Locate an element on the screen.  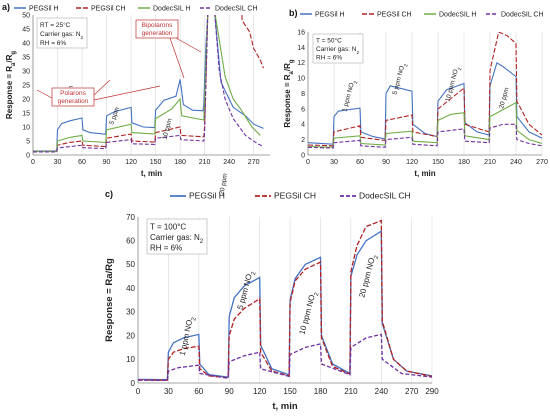
panel-label: b) is located at coordinates (293, 13).